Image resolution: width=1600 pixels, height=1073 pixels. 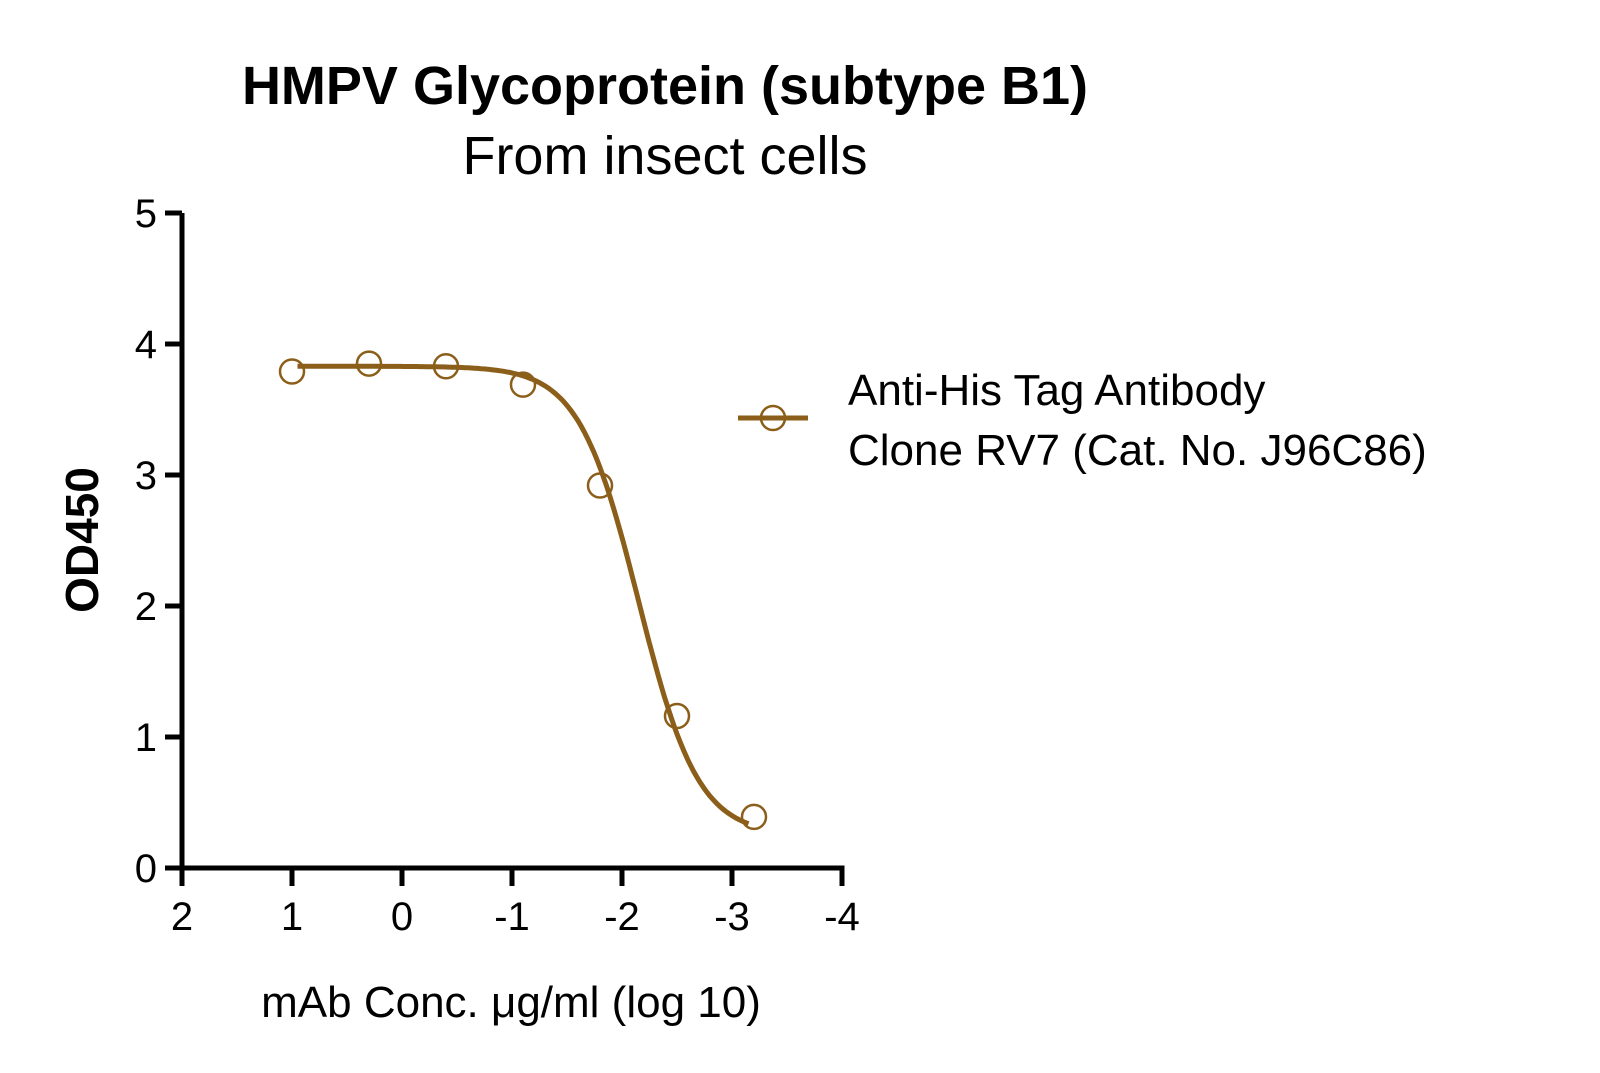 I want to click on legend-label: Anti-His Tag Antibody, so click(x=1056, y=390).